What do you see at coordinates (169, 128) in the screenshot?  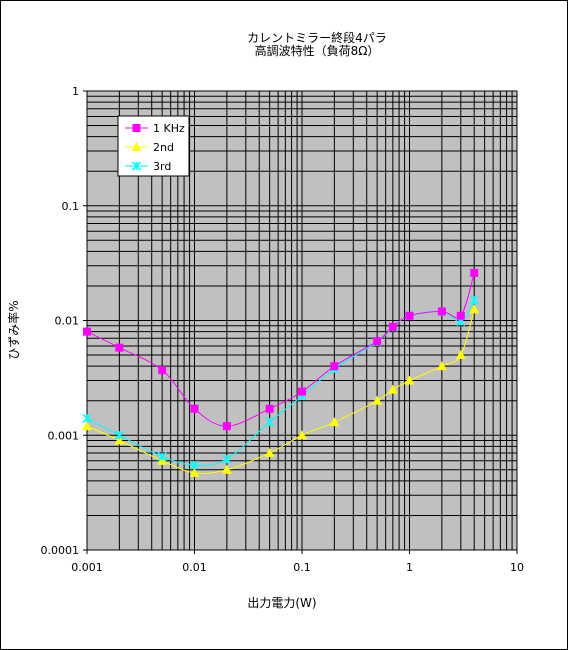 I see `legend-label: 1 KHz` at bounding box center [169, 128].